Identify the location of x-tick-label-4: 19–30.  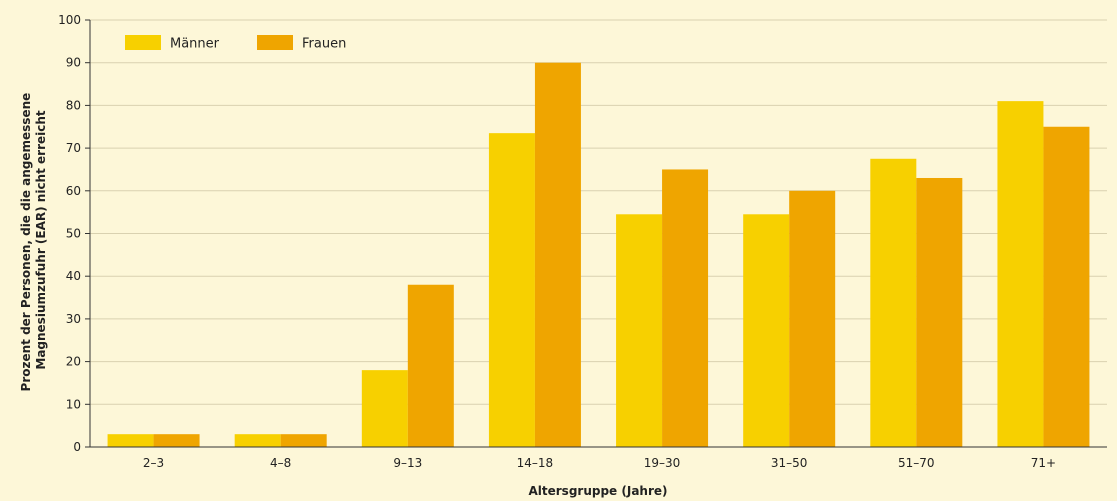
(662, 463).